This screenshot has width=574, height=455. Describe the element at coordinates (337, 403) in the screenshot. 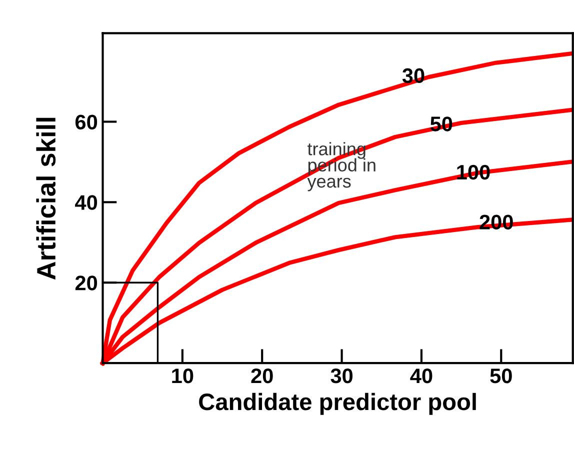

I see `x-axis-title: Candidate predictor pool` at that location.